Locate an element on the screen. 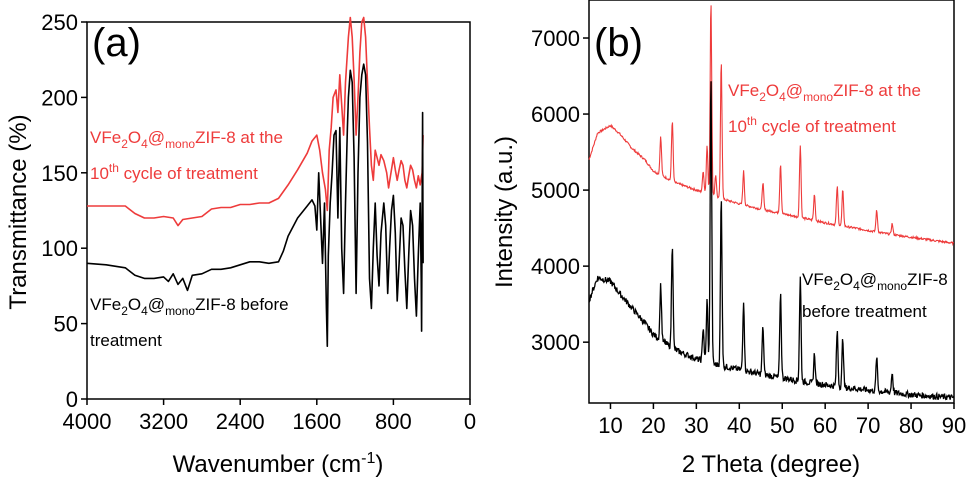 The height and width of the screenshot is (485, 969). panel-a-x-tick-label: 3200 is located at coordinates (163, 421).